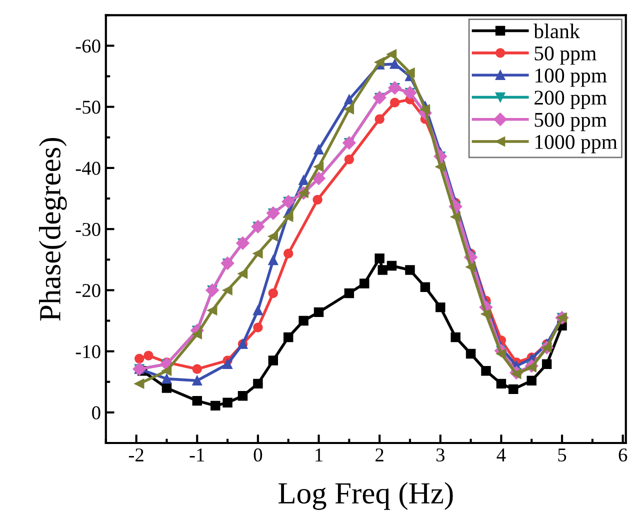 The height and width of the screenshot is (523, 638). Describe the element at coordinates (571, 77) in the screenshot. I see `legend-label: 100 ppm` at that location.